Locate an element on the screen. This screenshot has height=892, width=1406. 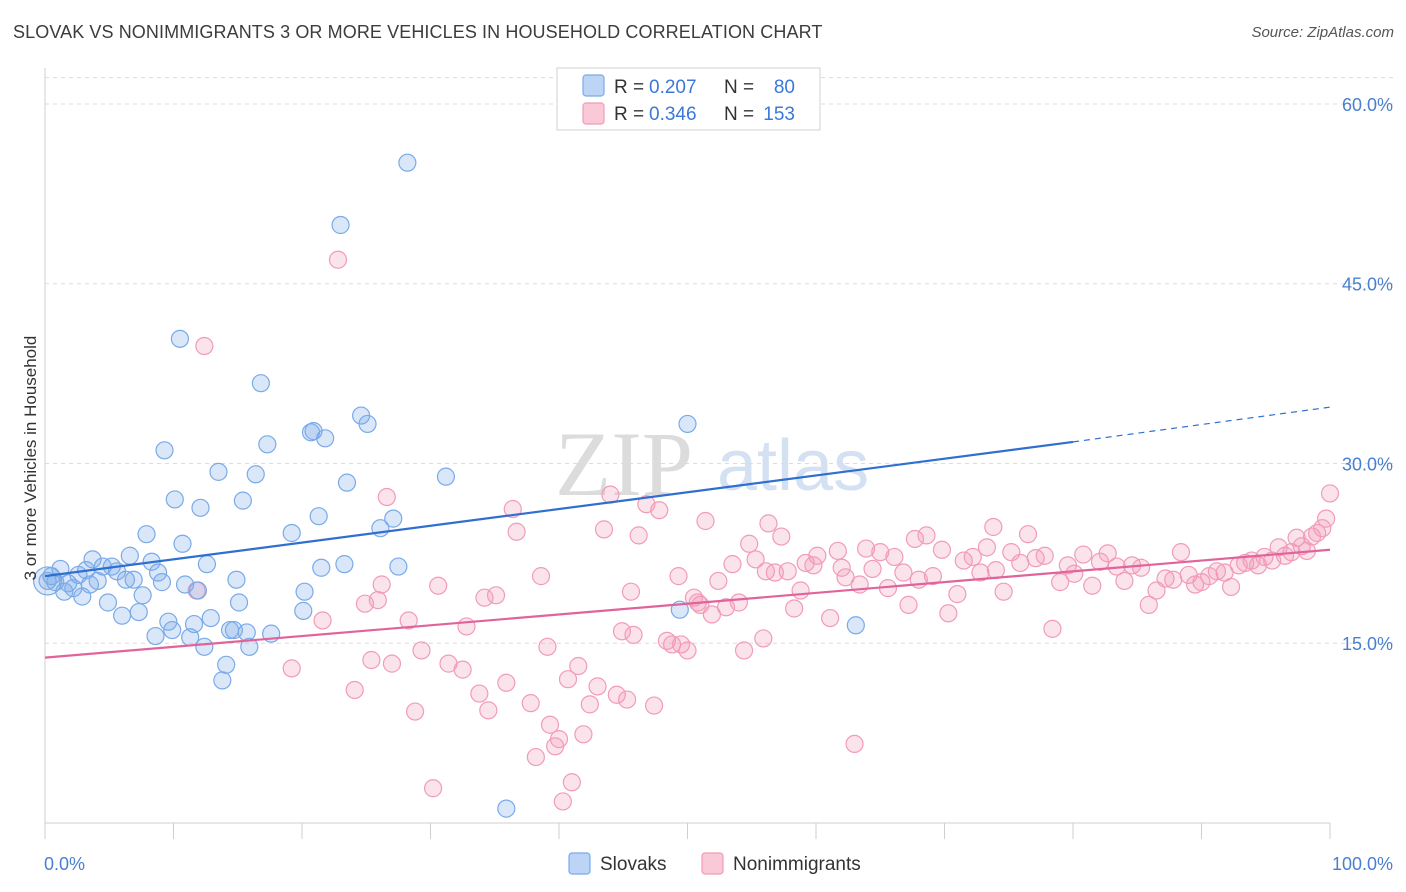
legend-r-value-slovaks: 0.207 is located at coordinates (673, 87).